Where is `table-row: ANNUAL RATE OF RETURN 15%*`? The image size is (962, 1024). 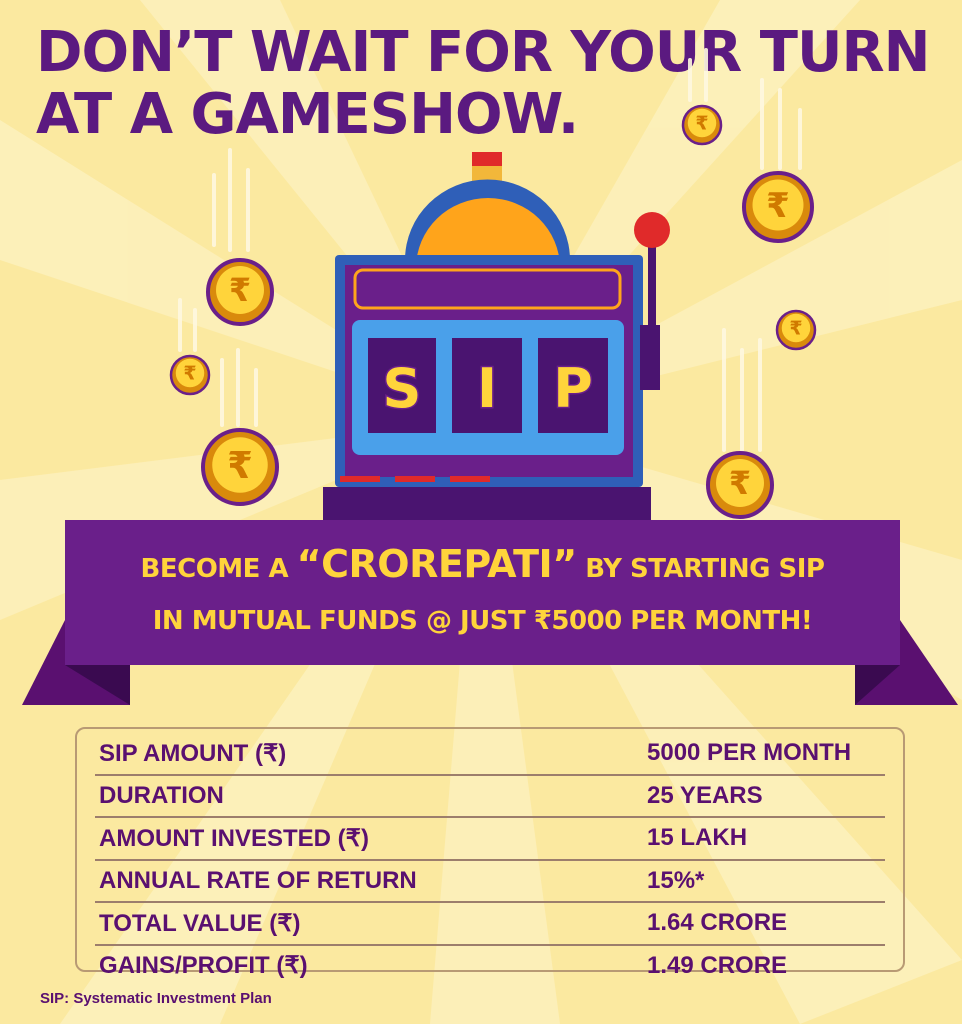 table-row: ANNUAL RATE OF RETURN 15%* is located at coordinates (490, 882).